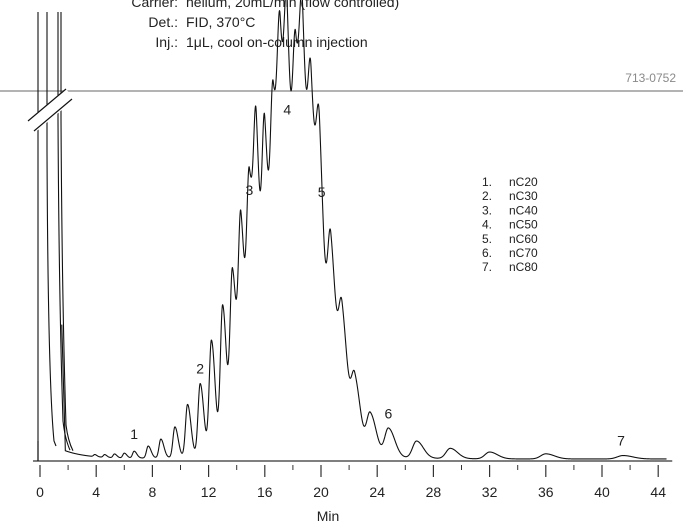  What do you see at coordinates (163, 22) in the screenshot?
I see `condition-label: Det.:` at bounding box center [163, 22].